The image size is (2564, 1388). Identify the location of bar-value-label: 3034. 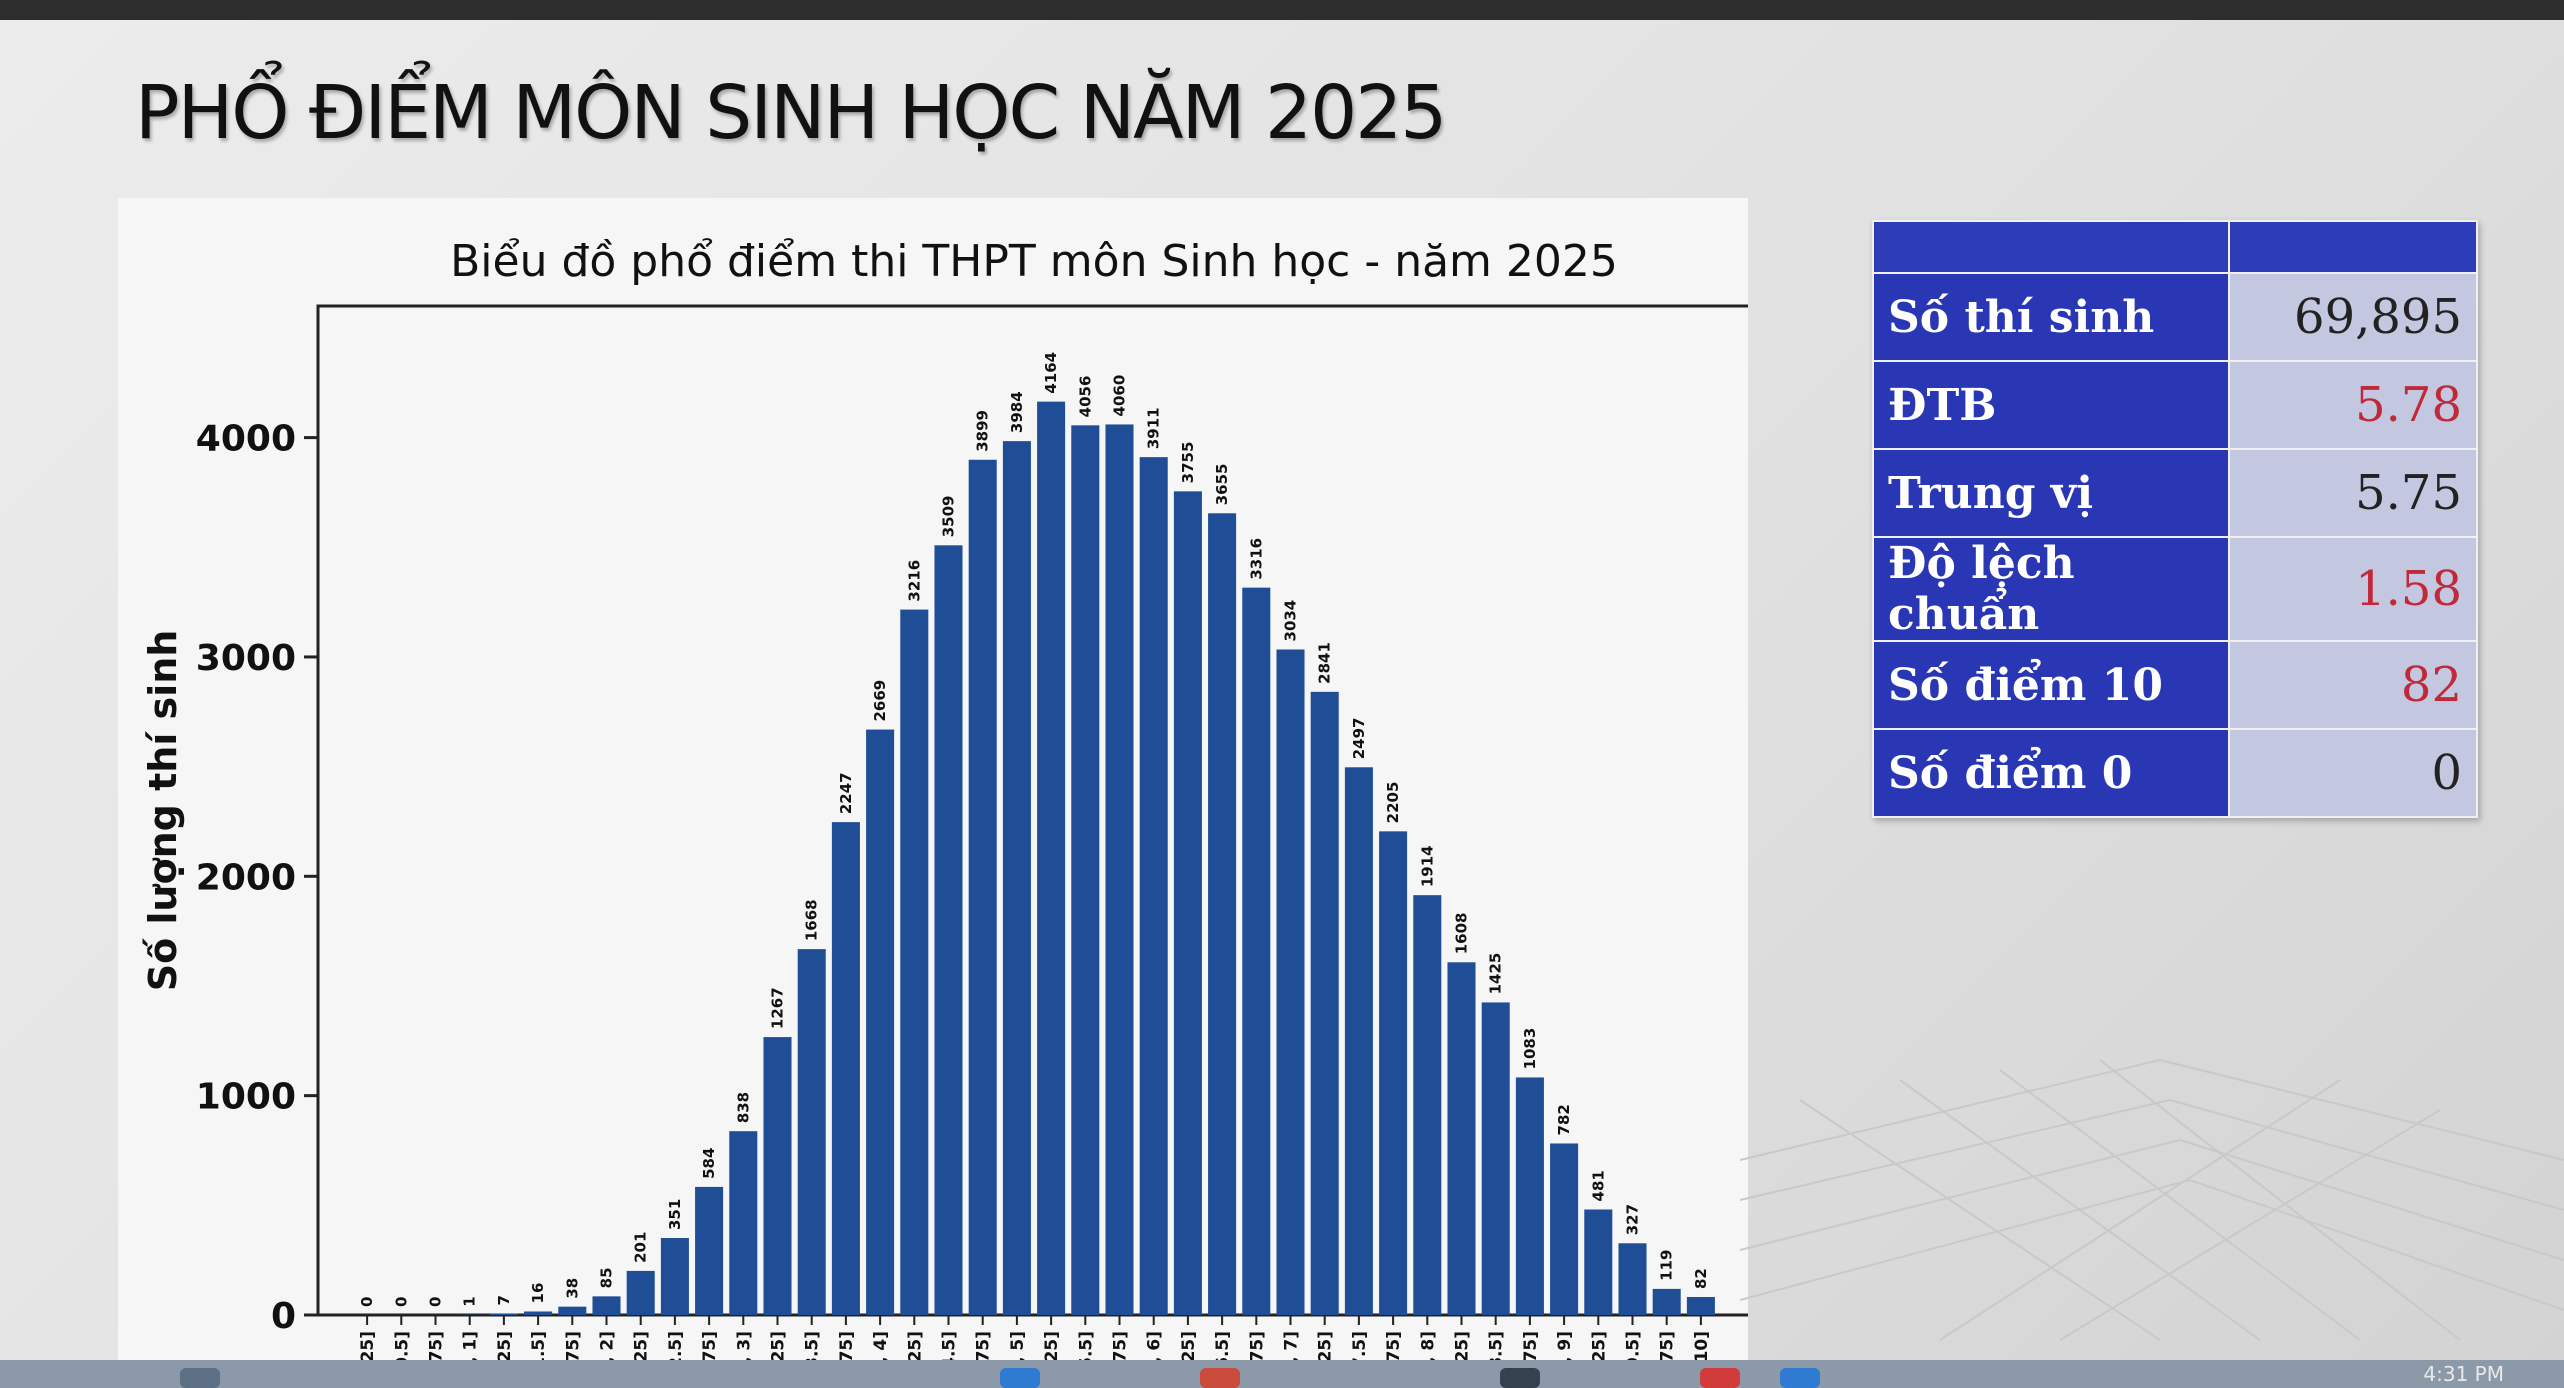
(1291, 621).